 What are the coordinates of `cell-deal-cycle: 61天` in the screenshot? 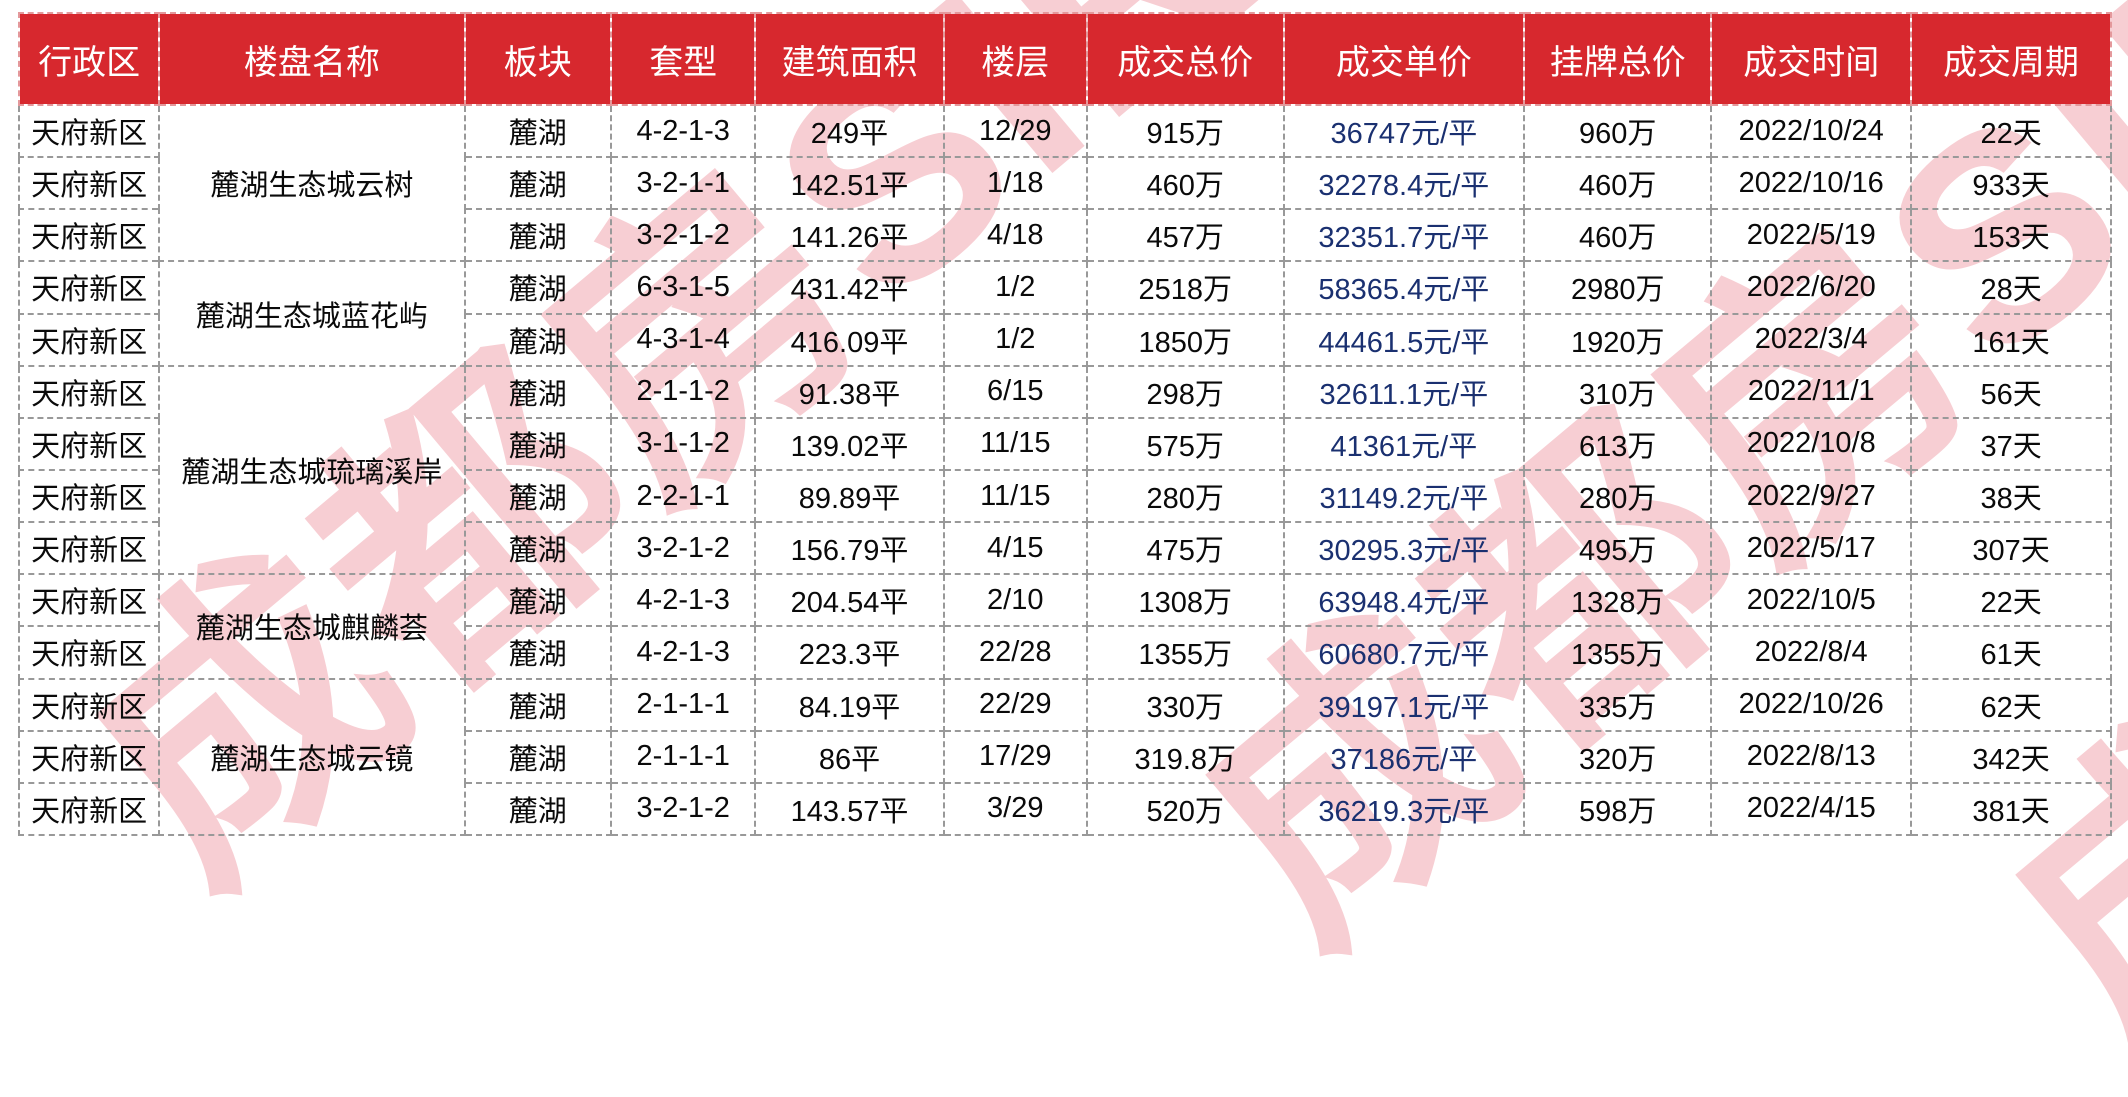 It's located at (2011, 652).